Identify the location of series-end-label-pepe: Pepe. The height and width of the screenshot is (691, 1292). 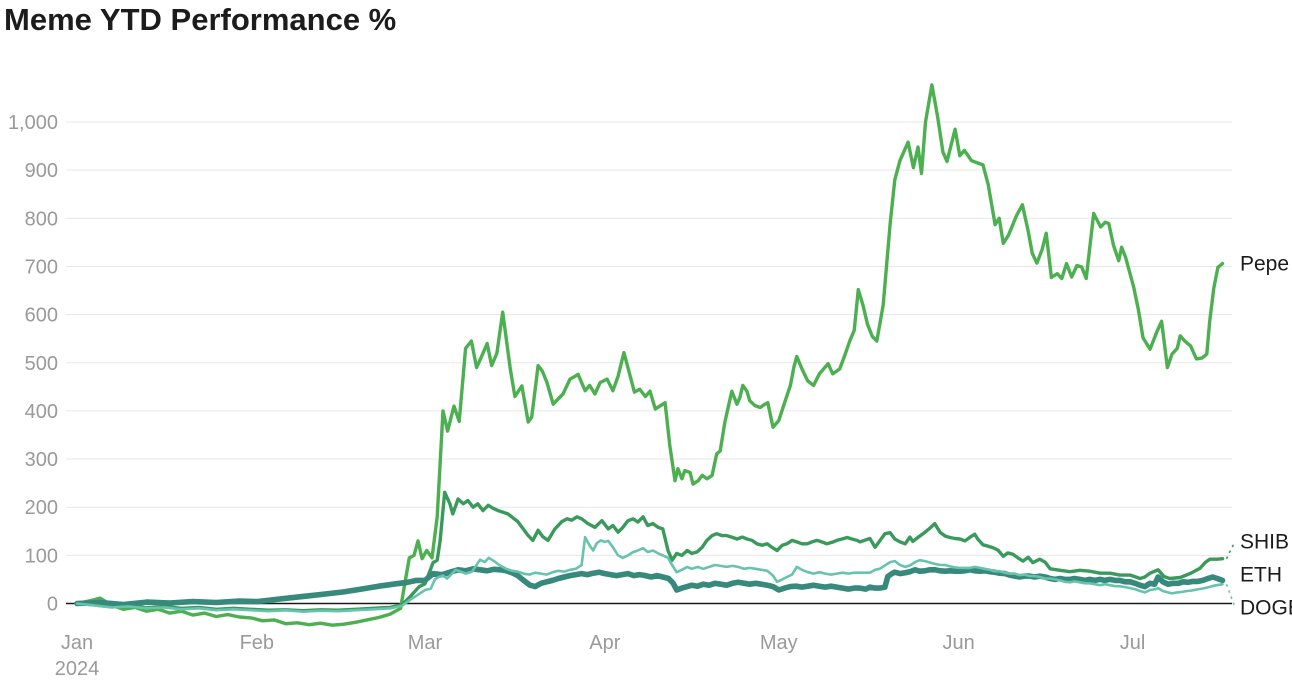
(1264, 264).